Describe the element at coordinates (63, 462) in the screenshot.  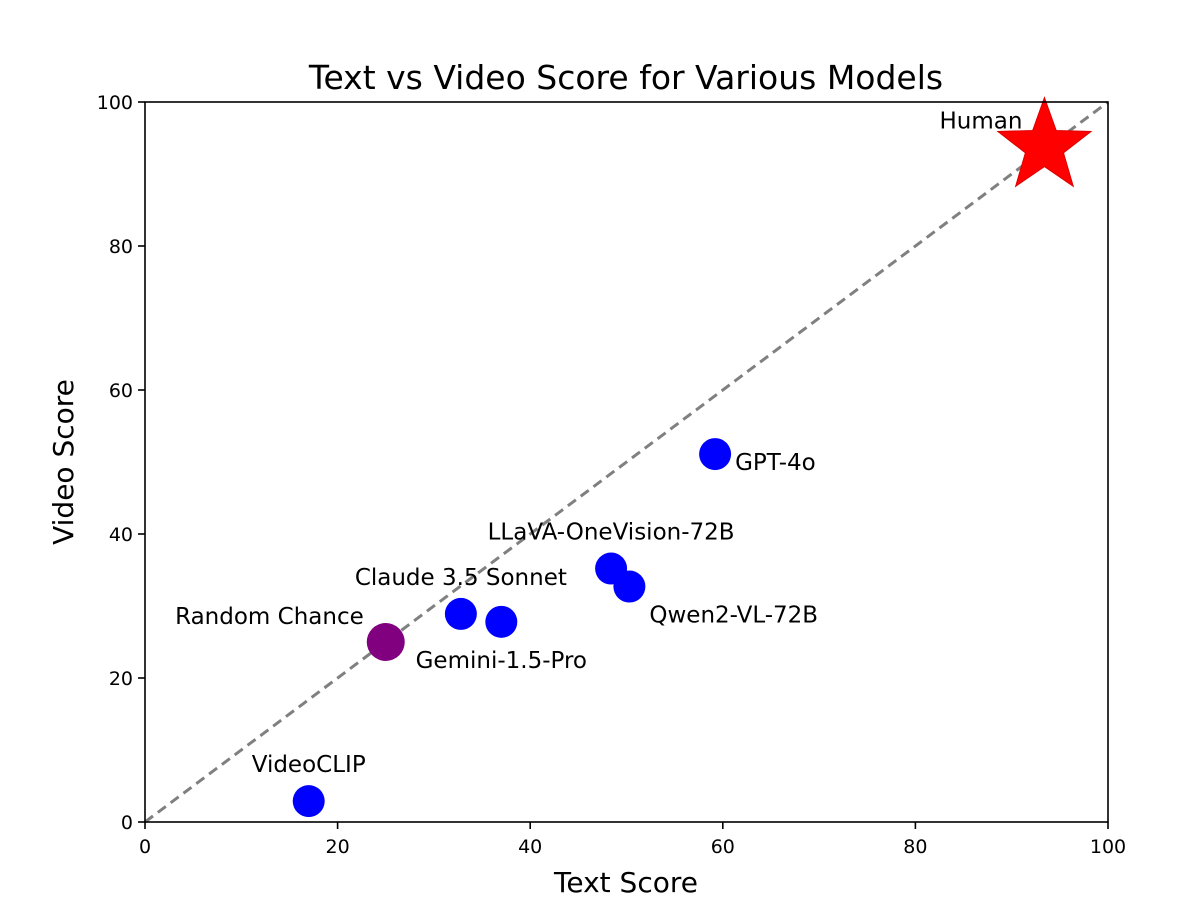
I see `y-axis-label: Video Score` at that location.